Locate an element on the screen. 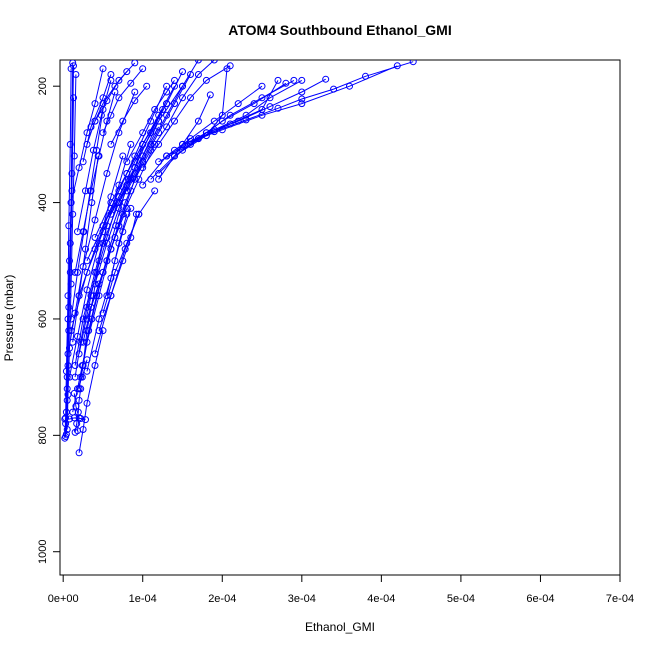 This screenshot has height=650, width=650. x-tick-label: 7e-04 is located at coordinates (620, 599).